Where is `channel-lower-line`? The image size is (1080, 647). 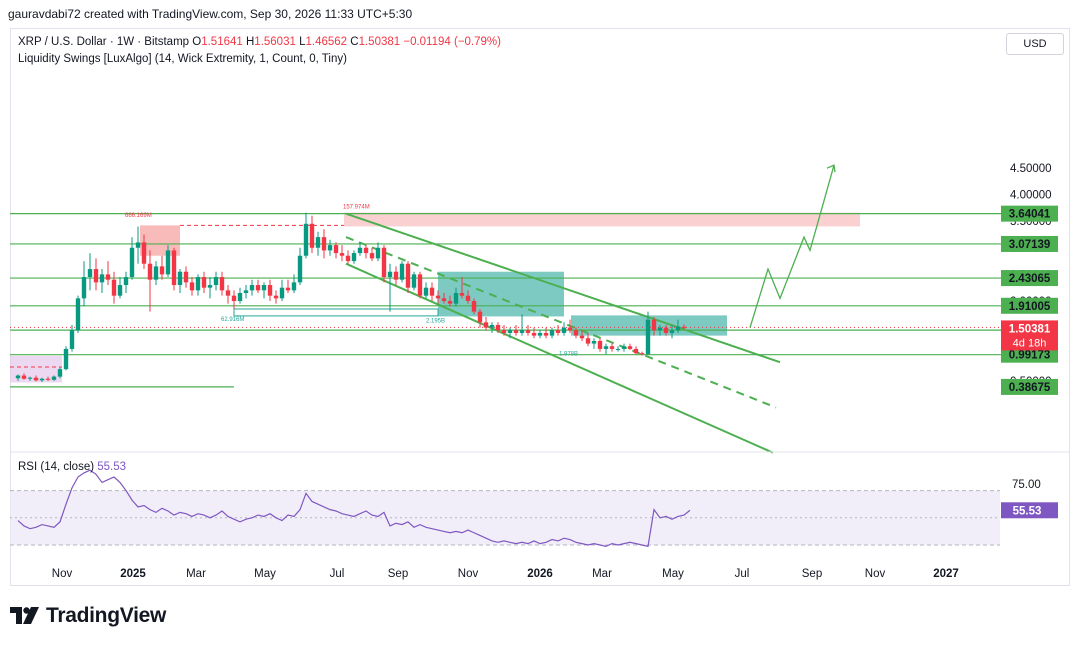
channel-lower-line is located at coordinates (559, 358).